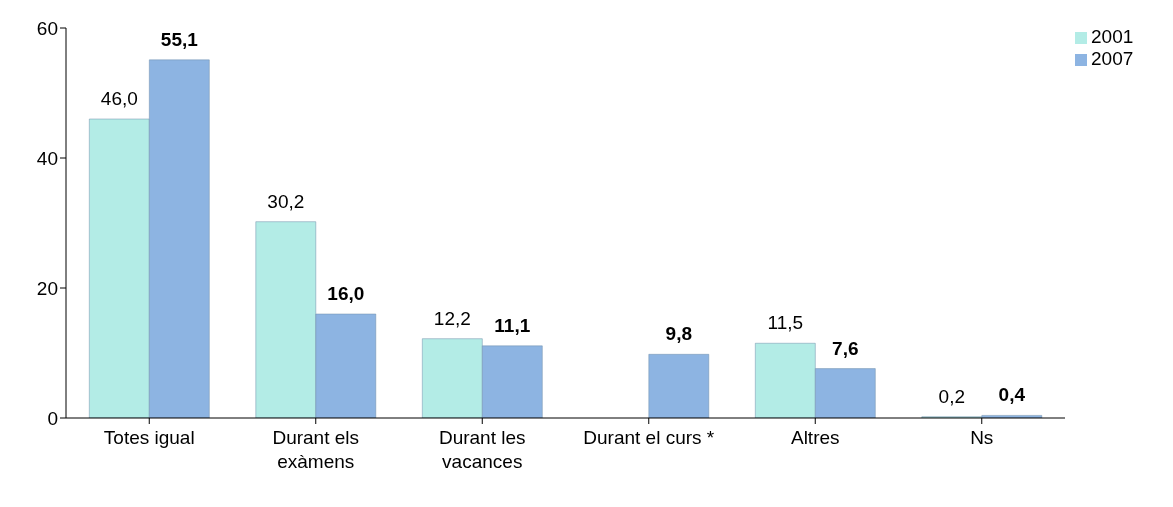  What do you see at coordinates (286, 201) in the screenshot?
I see `data-label: 30,2` at bounding box center [286, 201].